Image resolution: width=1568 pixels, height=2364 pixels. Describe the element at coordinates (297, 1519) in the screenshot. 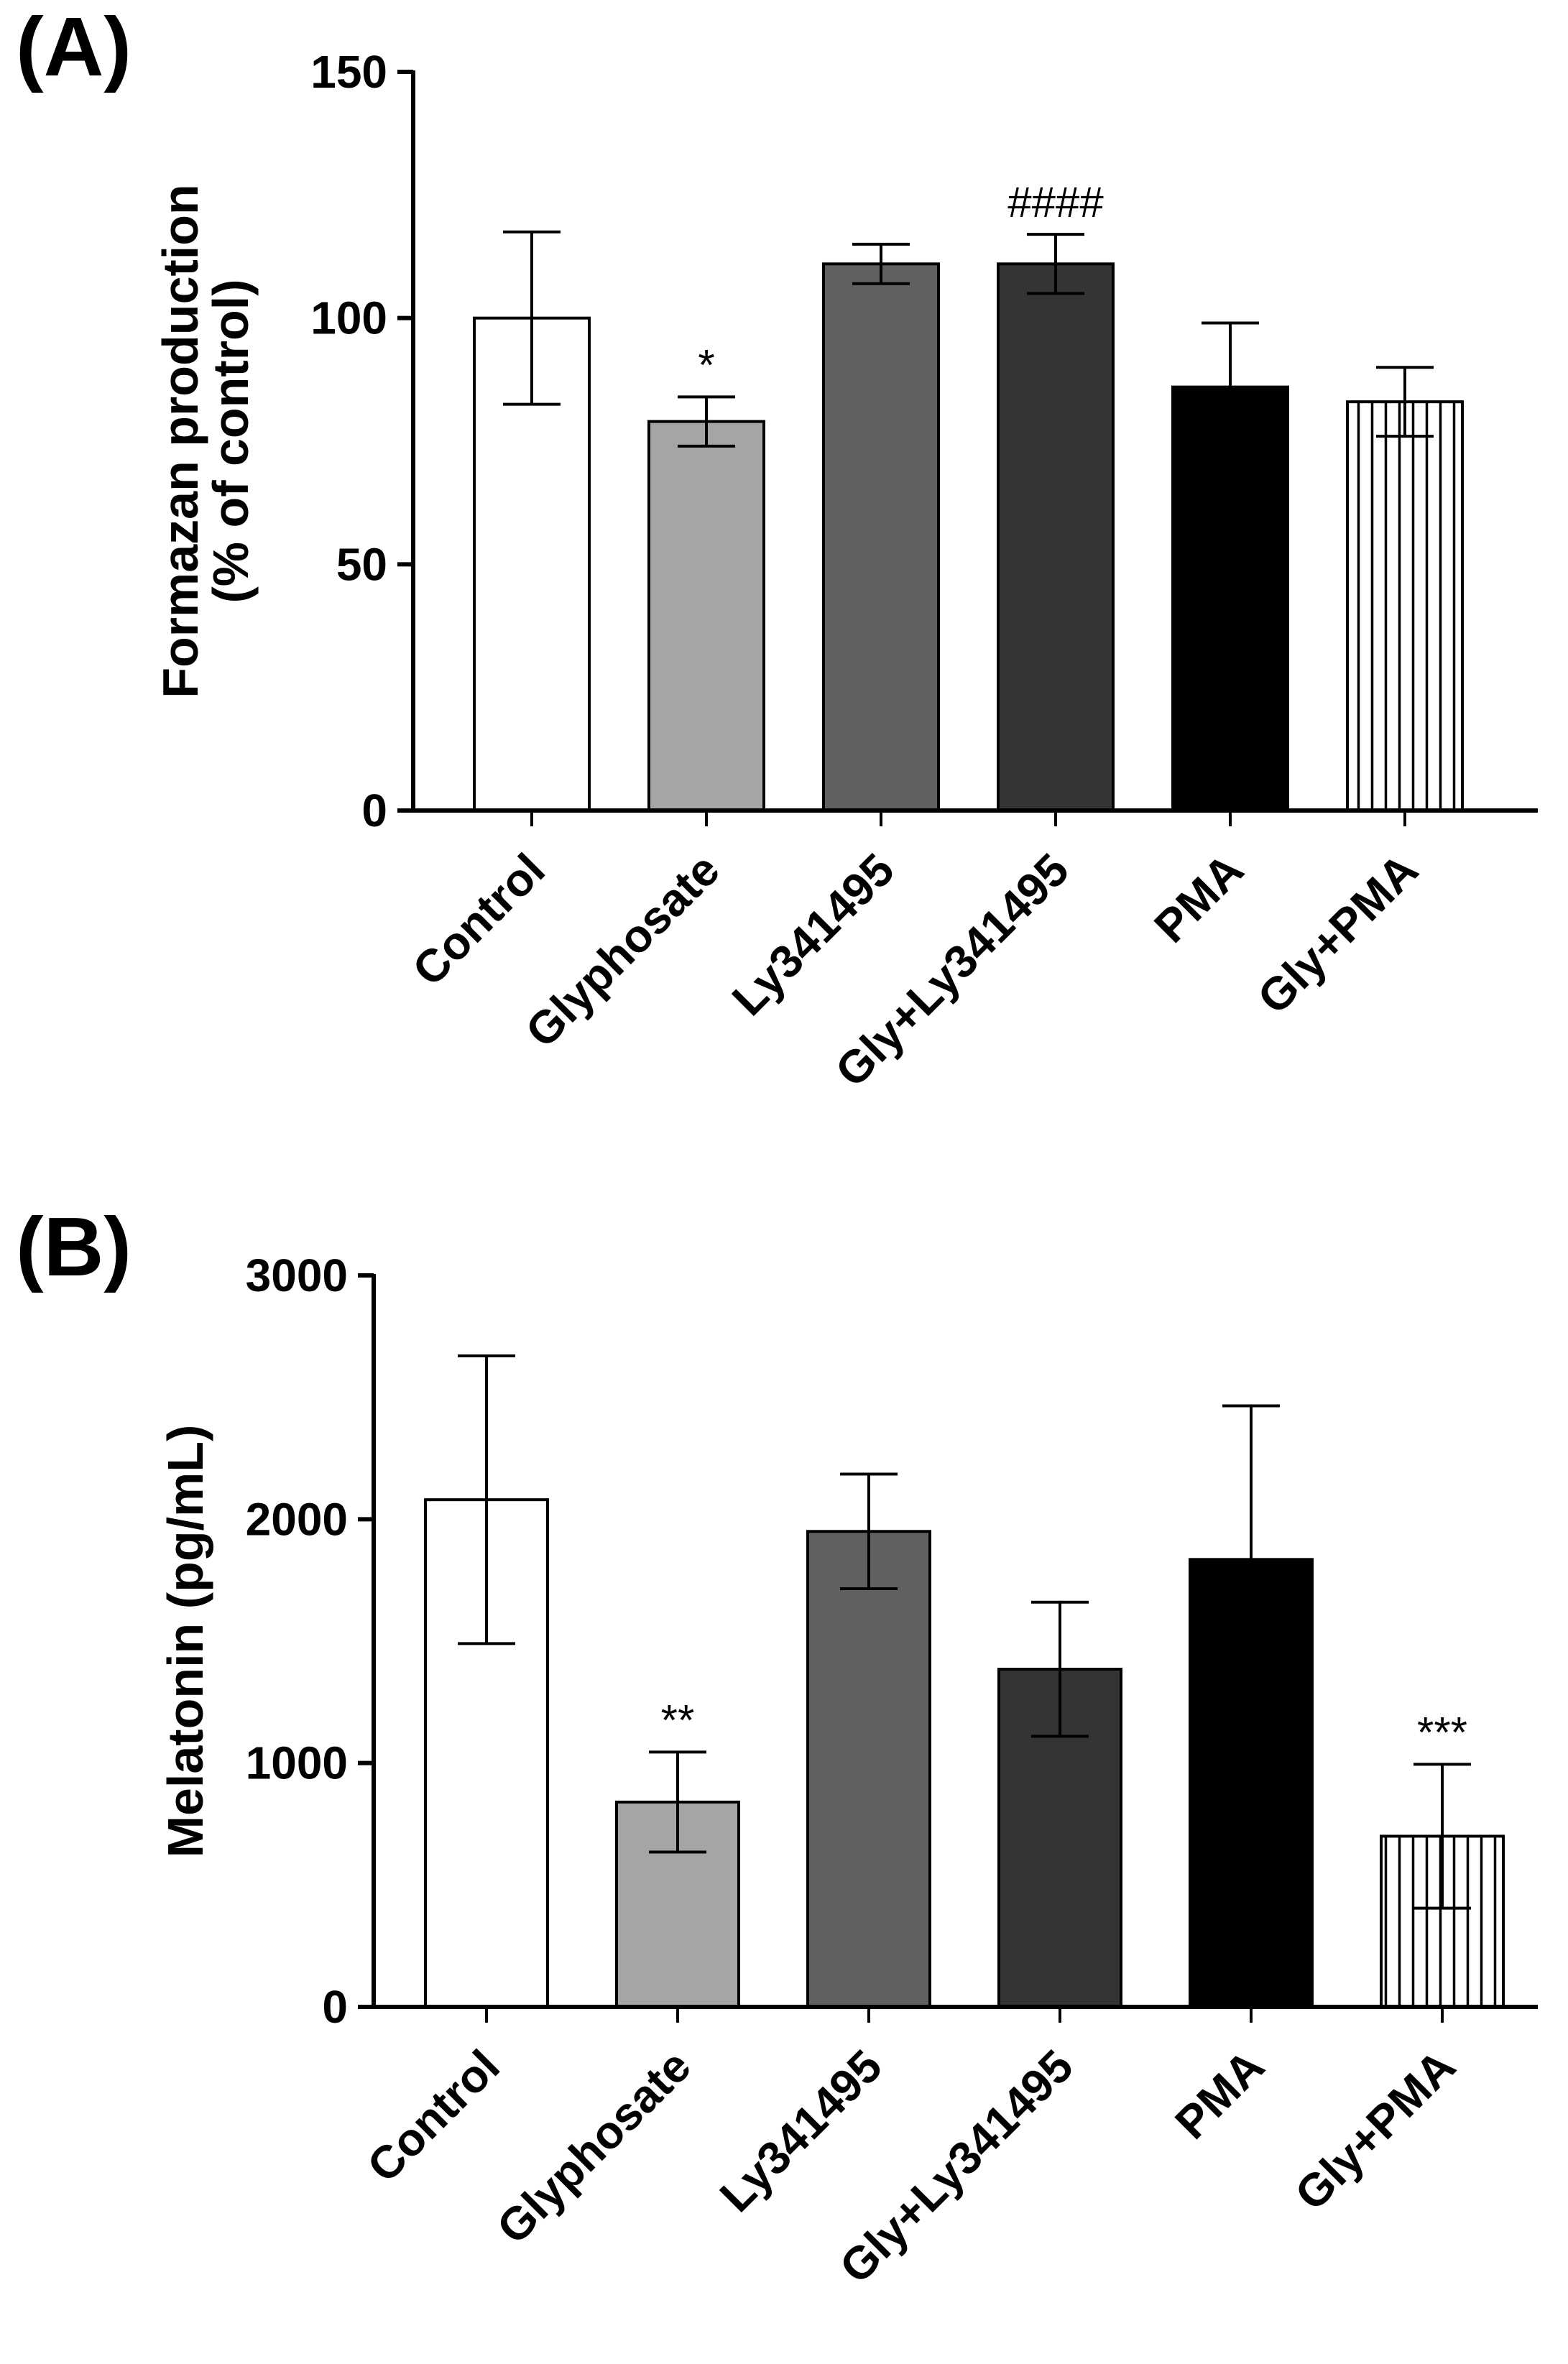

I see `y-tick-label-b-2: 2000` at that location.